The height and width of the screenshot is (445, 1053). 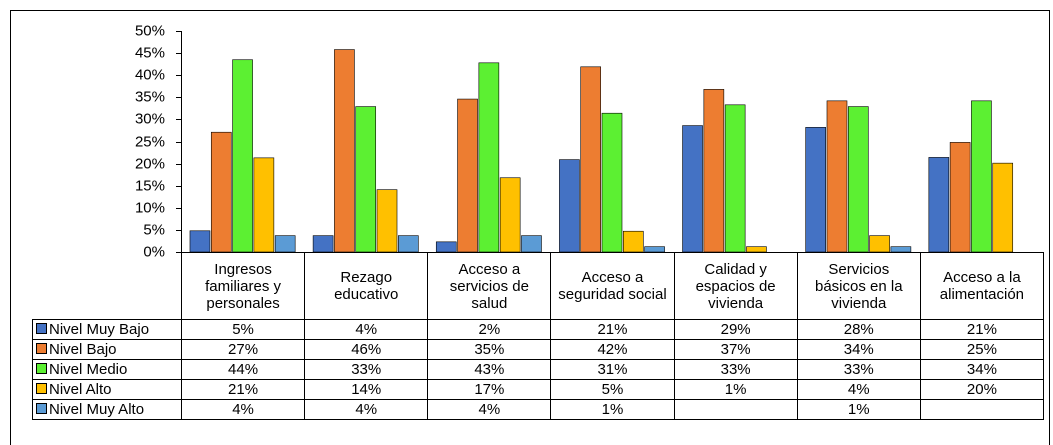 What do you see at coordinates (735, 349) in the screenshot?
I see `data-label: 37%` at bounding box center [735, 349].